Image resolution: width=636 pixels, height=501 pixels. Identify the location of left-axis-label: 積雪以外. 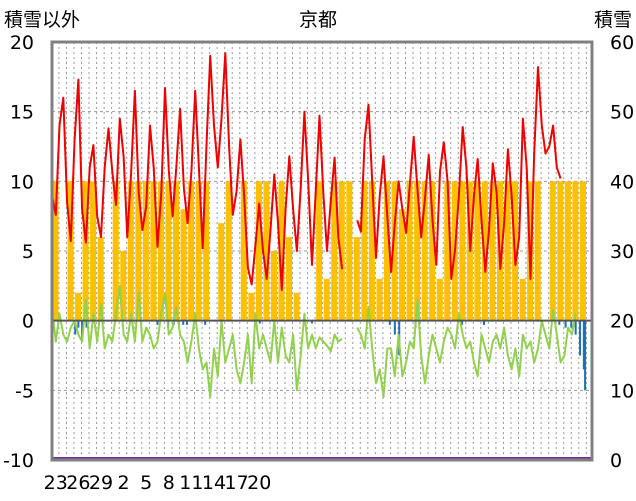
(42, 20).